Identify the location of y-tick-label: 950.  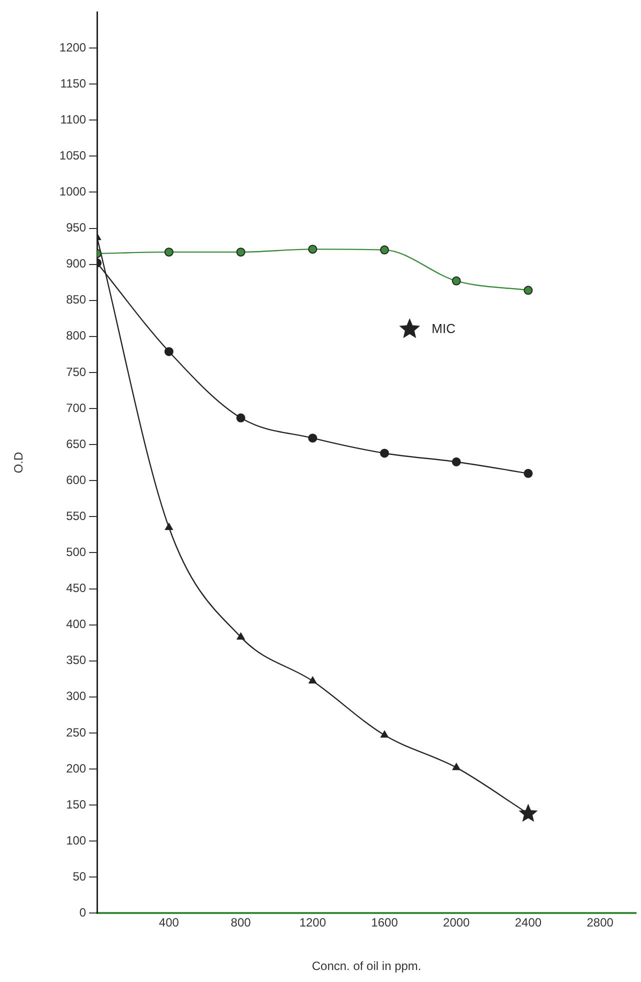
(76, 227).